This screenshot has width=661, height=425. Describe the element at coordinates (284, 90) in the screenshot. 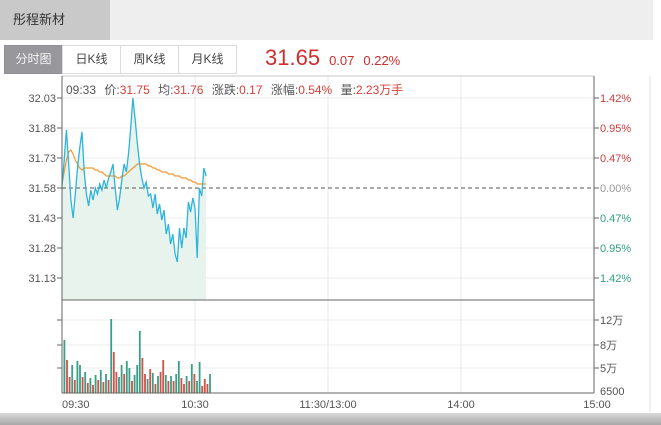

I see `info-pct-label: 涨幅:` at that location.